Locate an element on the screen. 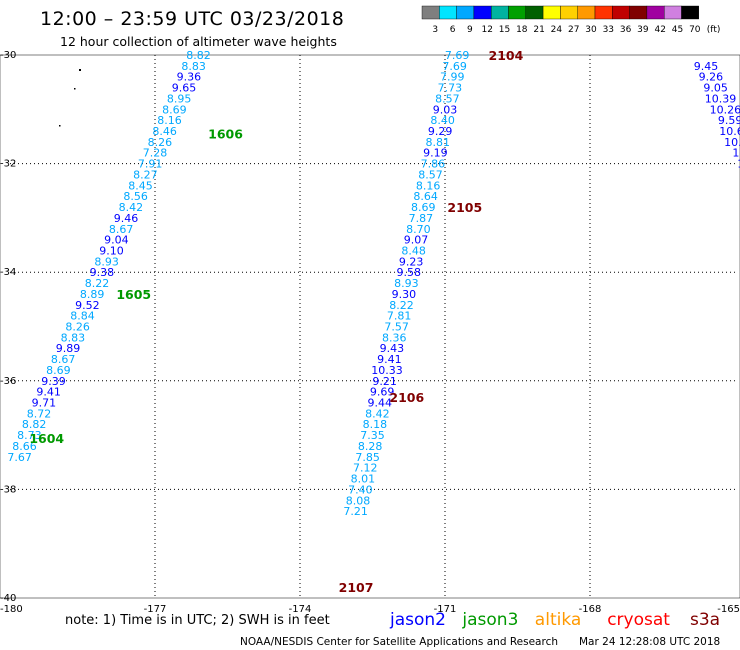  y-tick-label: -34 is located at coordinates (8, 272).